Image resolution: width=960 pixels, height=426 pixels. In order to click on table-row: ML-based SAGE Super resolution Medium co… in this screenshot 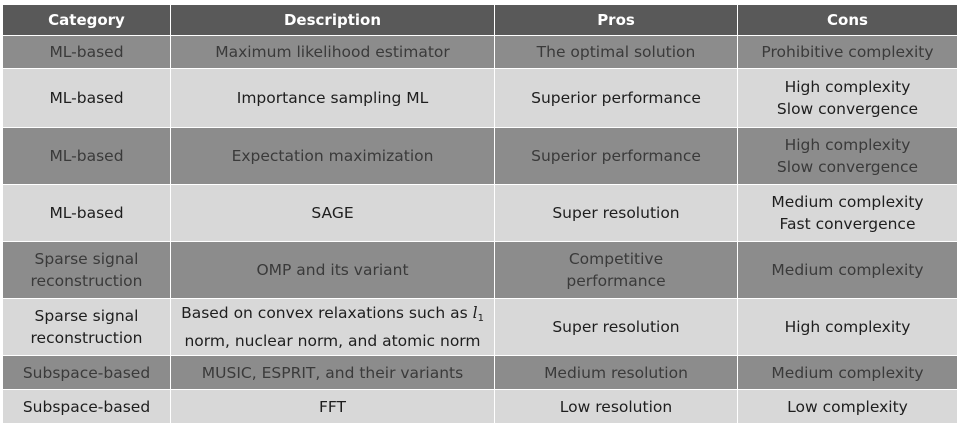, I will do `click(480, 213)`.